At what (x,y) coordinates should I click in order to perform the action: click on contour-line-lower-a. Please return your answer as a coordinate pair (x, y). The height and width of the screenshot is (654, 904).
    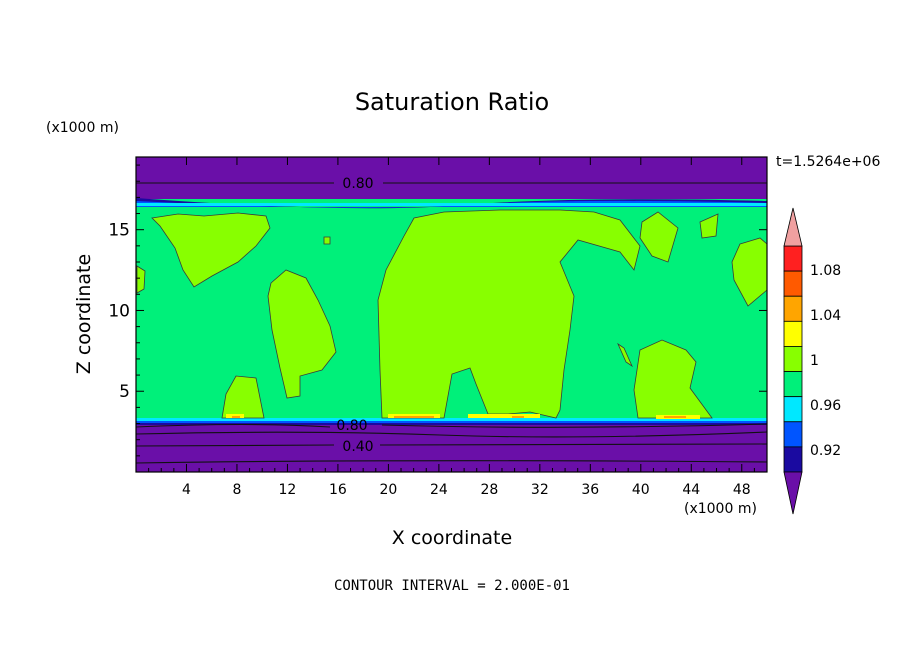
    Looking at the image, I should click on (451, 425).